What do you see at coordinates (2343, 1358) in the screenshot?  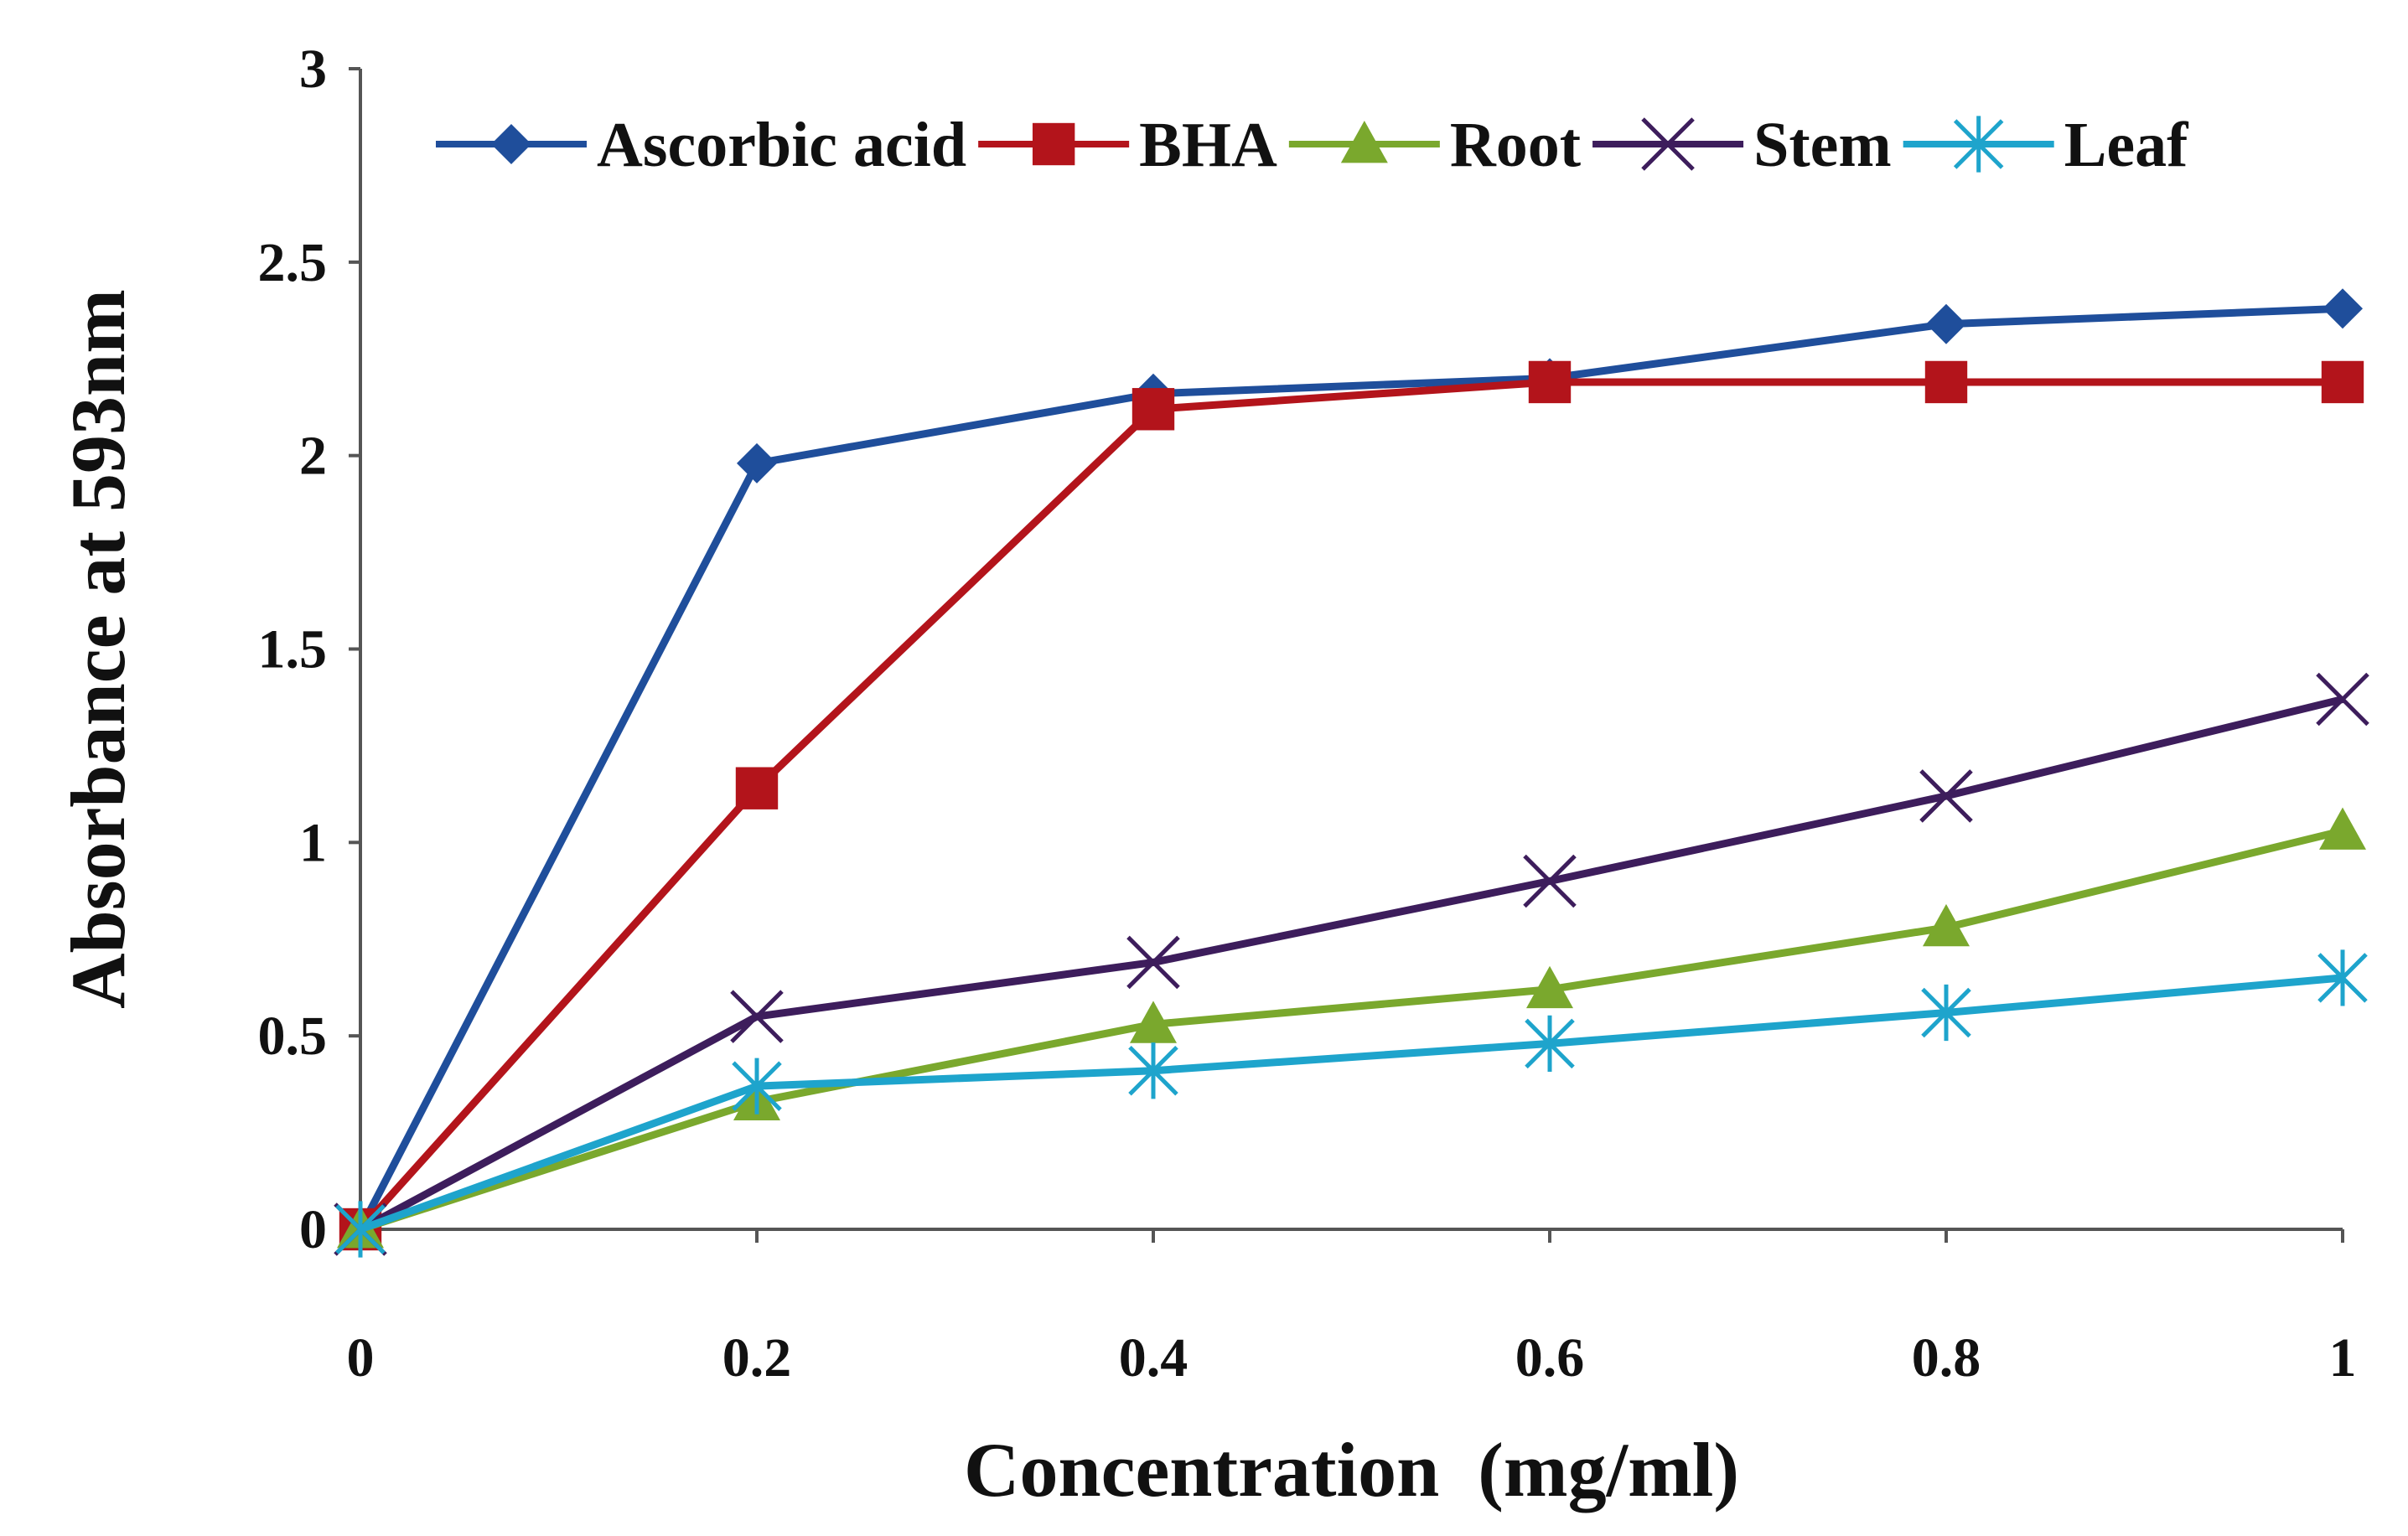 I see `x-tick-label: 1` at bounding box center [2343, 1358].